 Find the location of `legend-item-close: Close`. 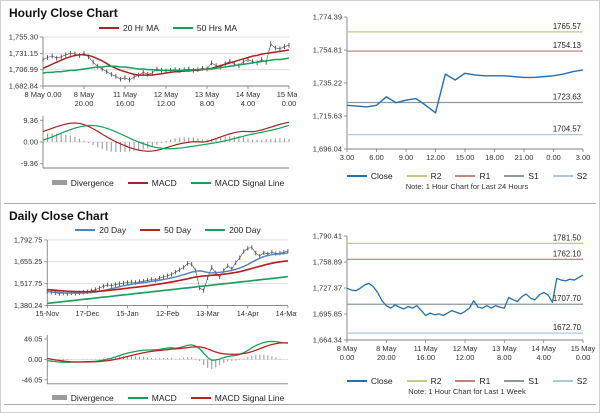

legend-item-close: Close is located at coordinates (369, 175).